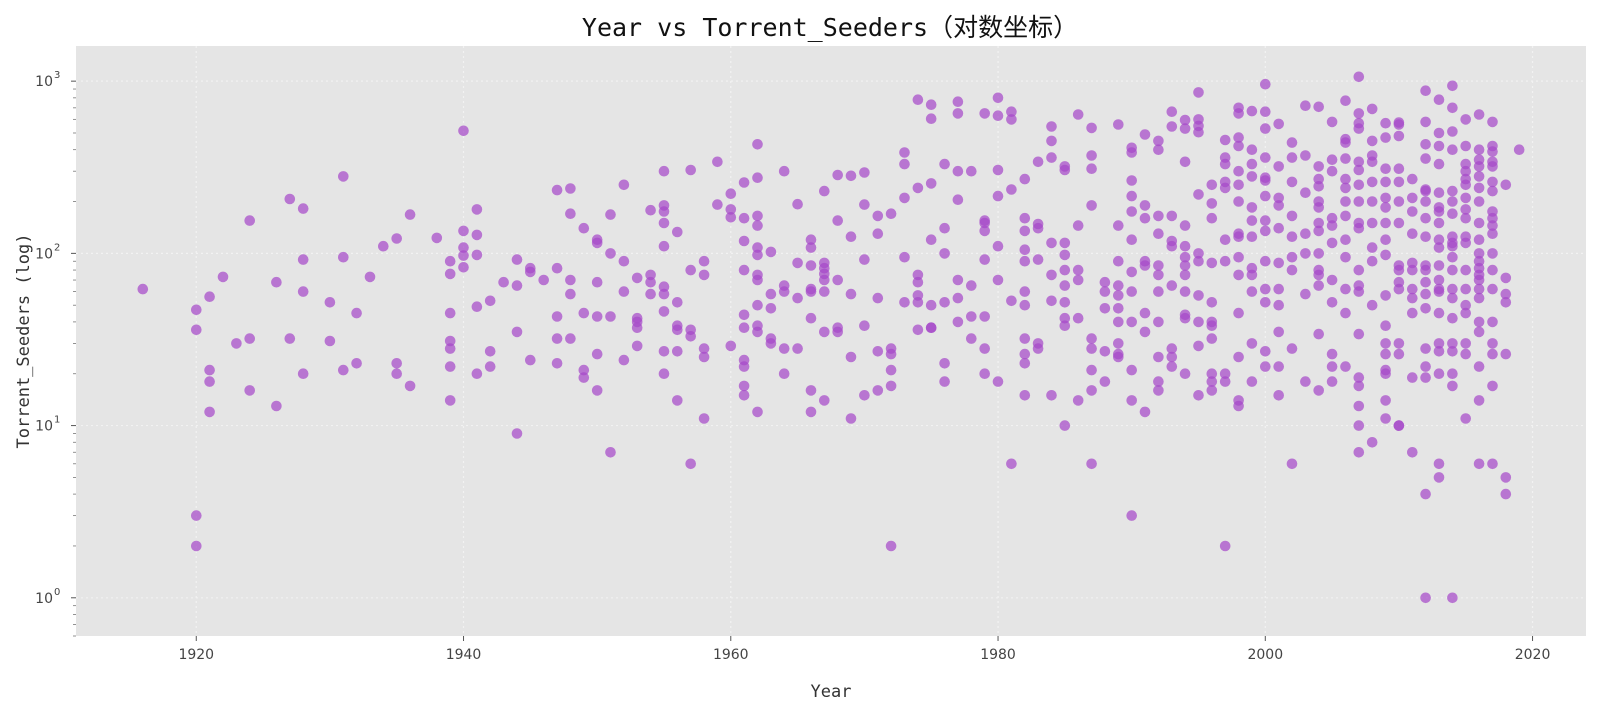 The width and height of the screenshot is (1600, 712). Describe the element at coordinates (1533, 655) in the screenshot. I see `x-tick-label: 2020` at that location.